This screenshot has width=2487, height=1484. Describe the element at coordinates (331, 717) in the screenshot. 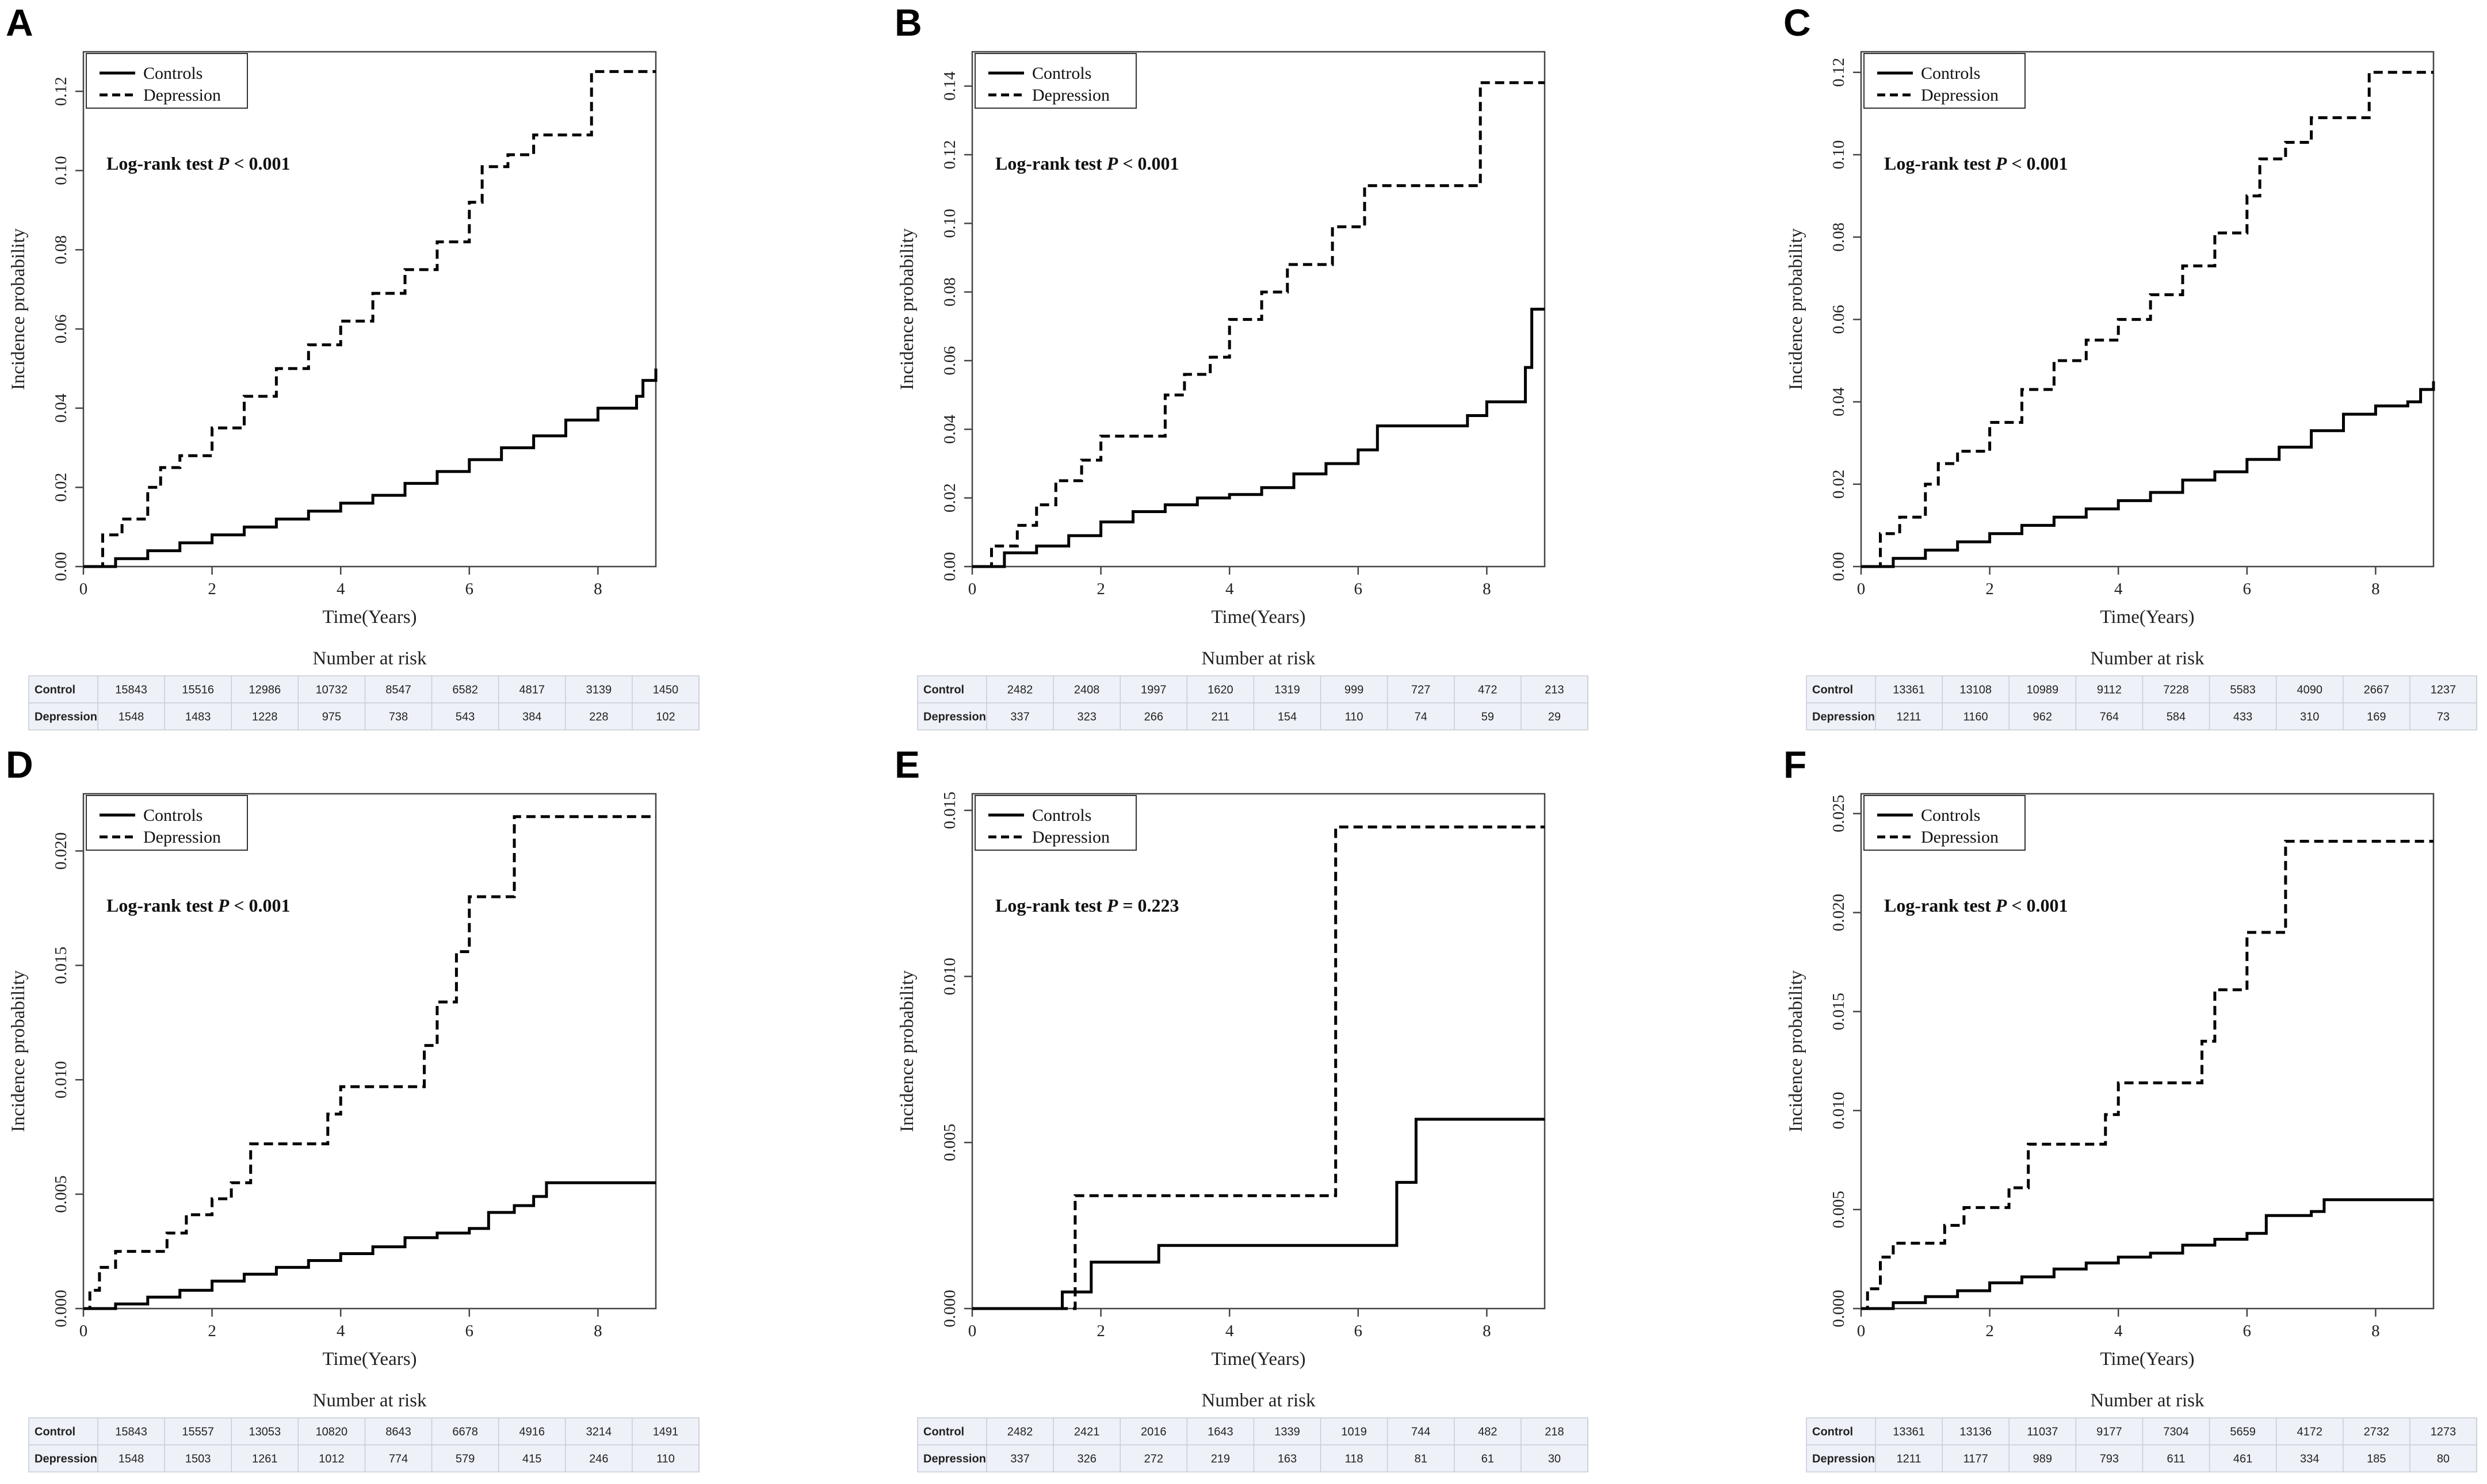

I see `risk-cell: 975` at that location.